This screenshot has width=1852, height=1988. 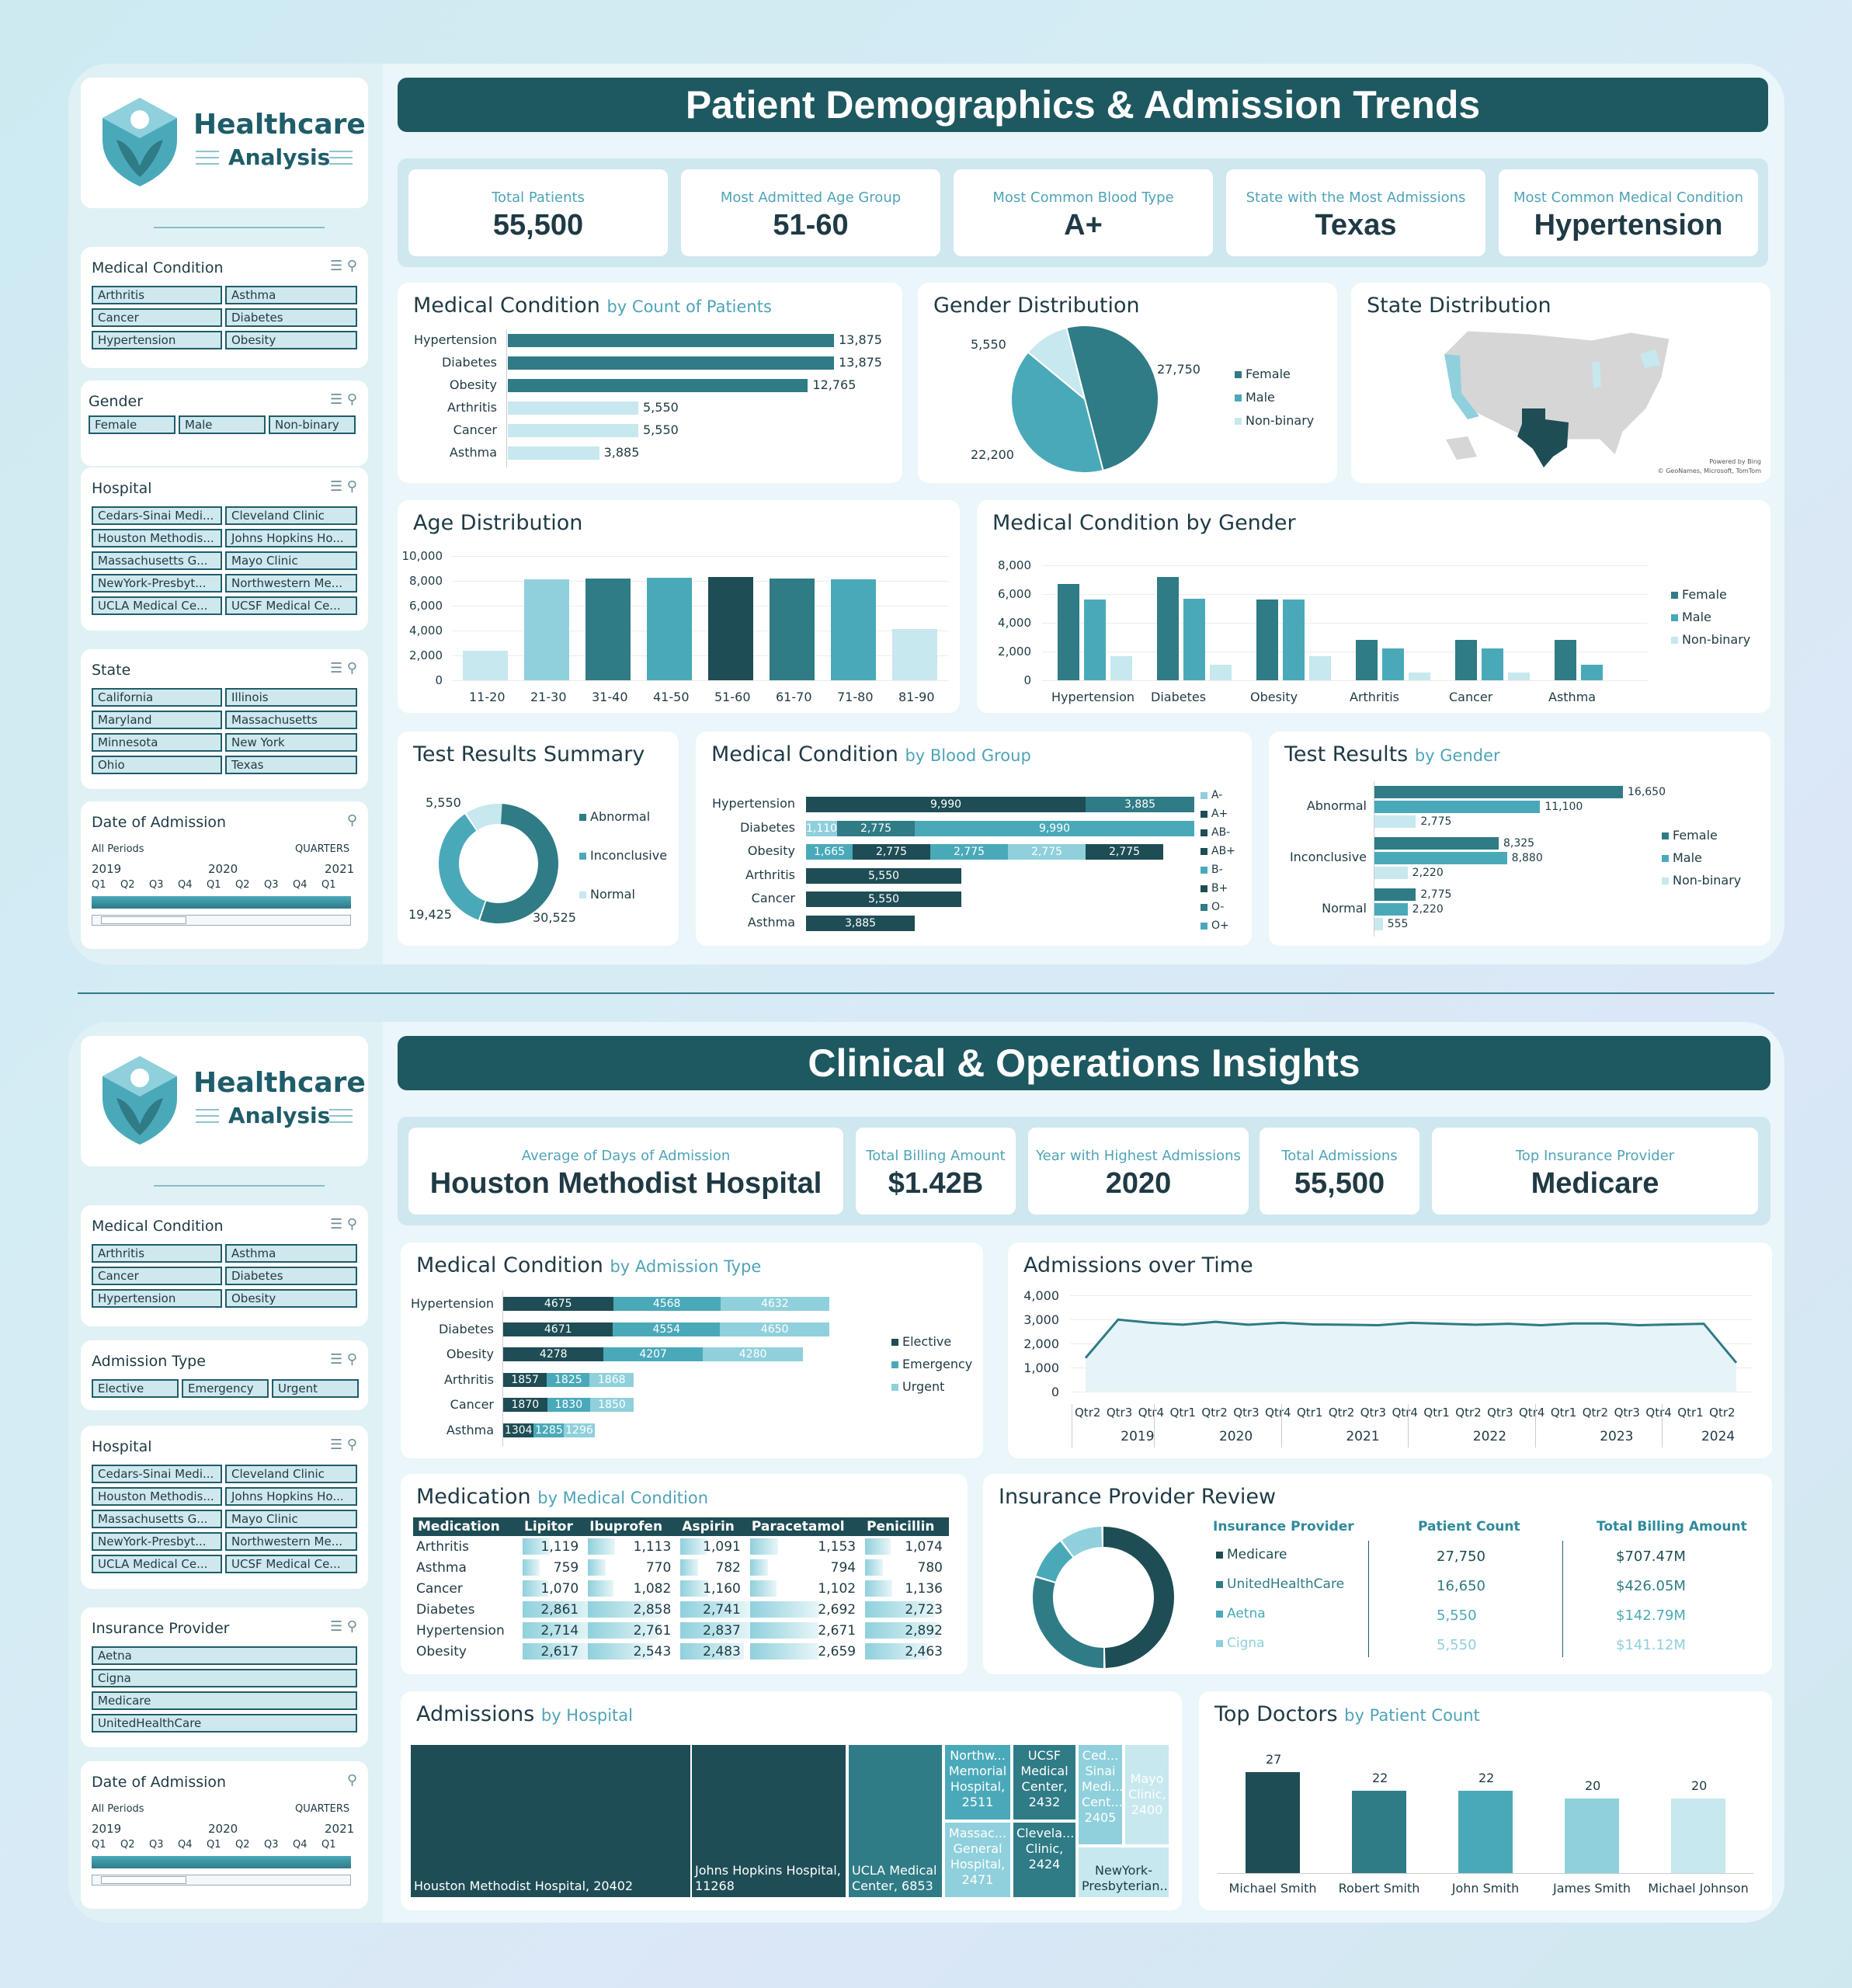 I want to click on multi-select-filter-icon: ☰ ⚲, so click(x=343, y=1445).